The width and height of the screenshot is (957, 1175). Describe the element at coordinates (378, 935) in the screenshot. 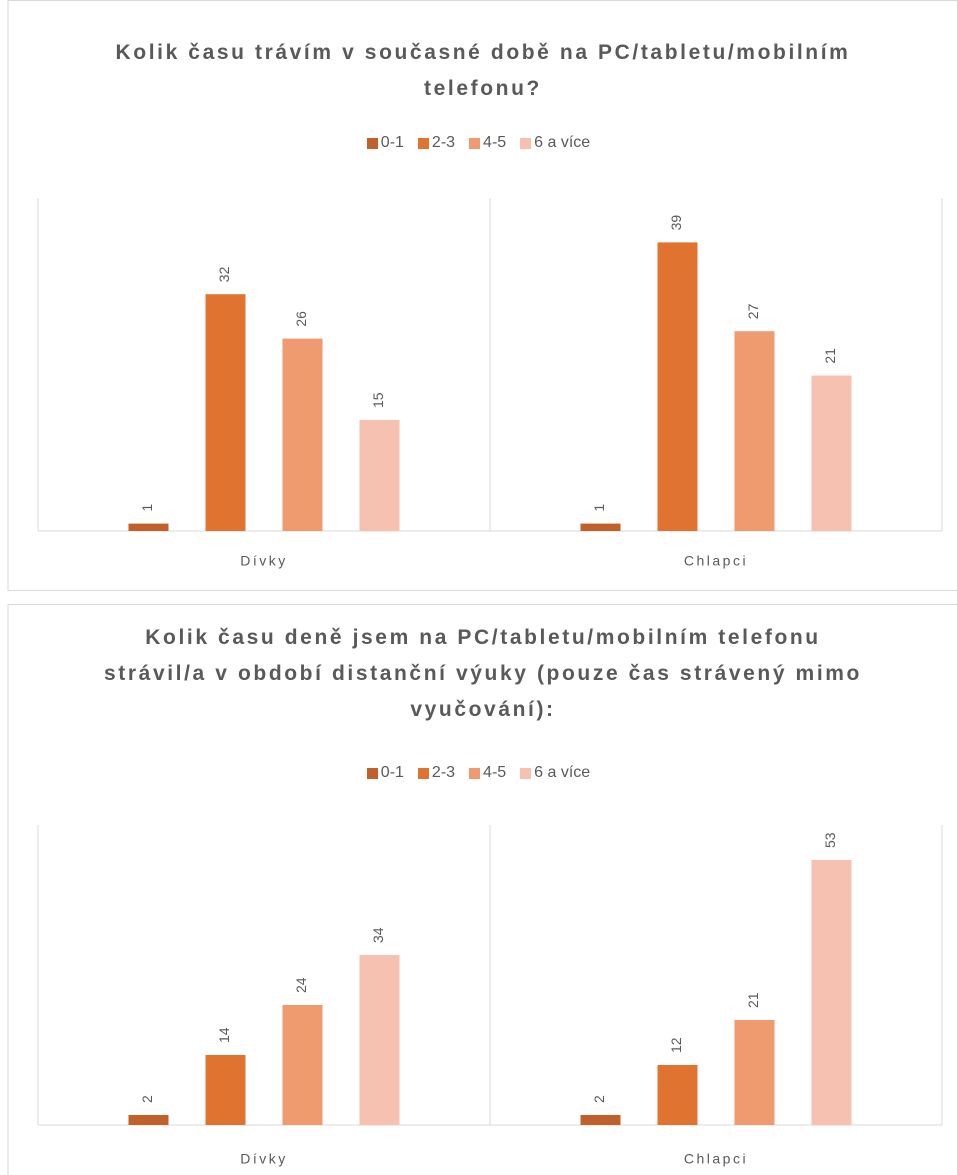

I see `data-label: 34` at that location.